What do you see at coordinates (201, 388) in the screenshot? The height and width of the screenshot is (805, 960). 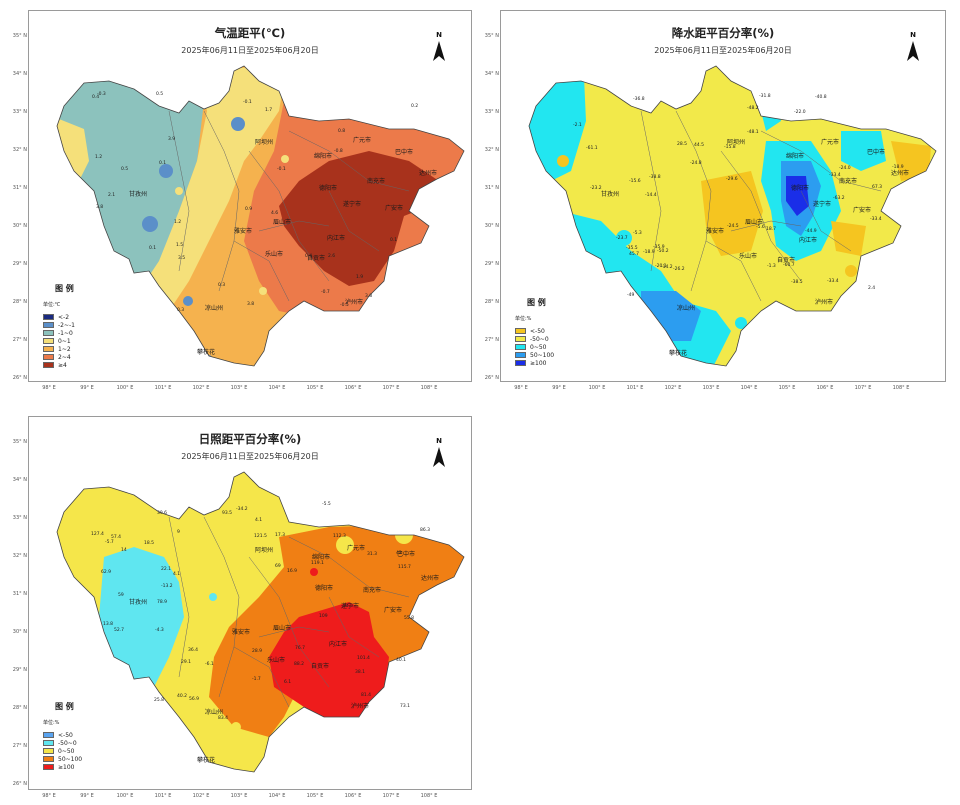 I see `longitude-label: 102° E` at bounding box center [201, 388].